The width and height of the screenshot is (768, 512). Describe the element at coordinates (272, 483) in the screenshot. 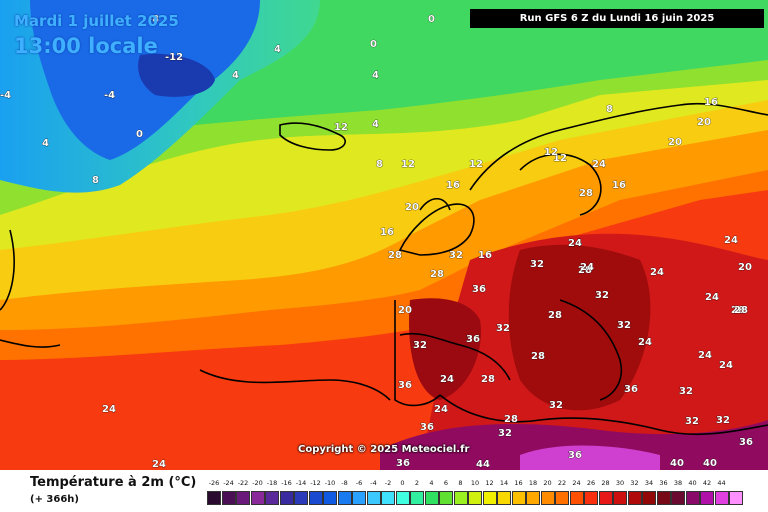

I see `scale-tick-label: -18` at that location.